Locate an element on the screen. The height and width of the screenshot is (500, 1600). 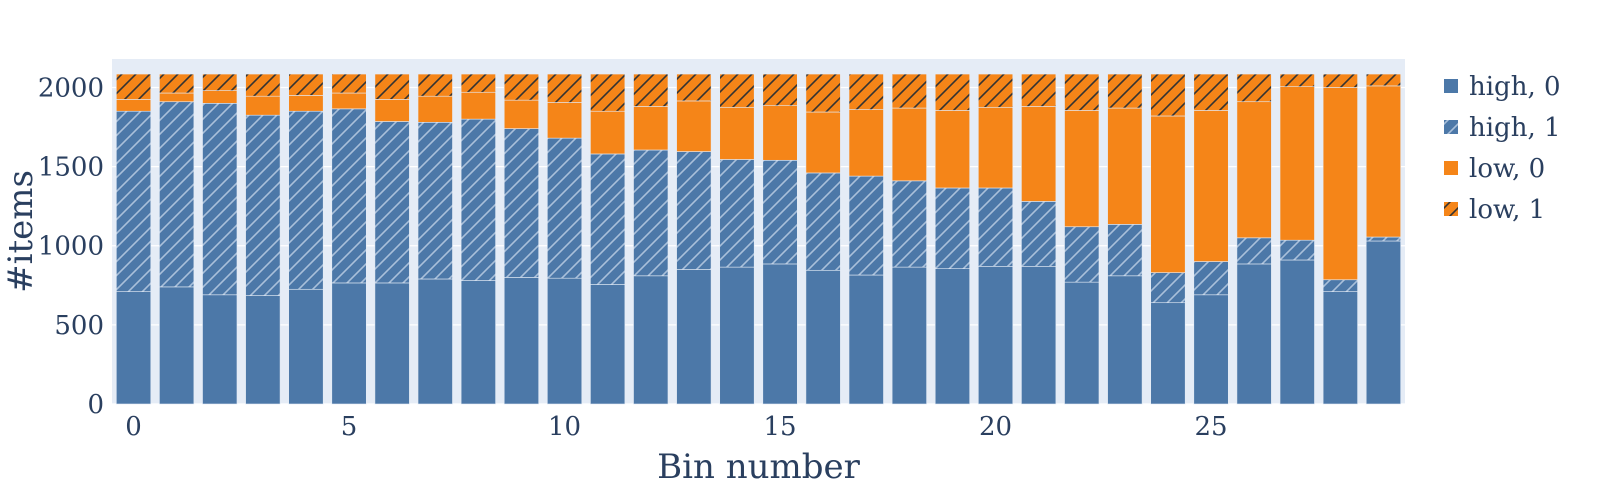
y-tick-label: 1000 is located at coordinates (71, 247).